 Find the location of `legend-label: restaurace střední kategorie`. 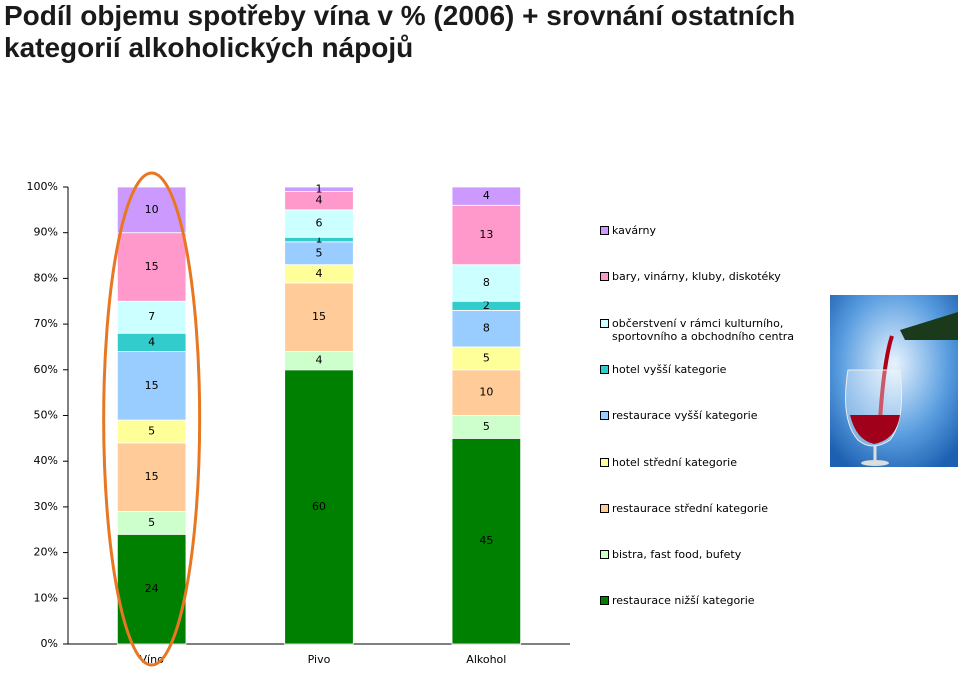

legend-label: restaurace střední kategorie is located at coordinates (690, 508).